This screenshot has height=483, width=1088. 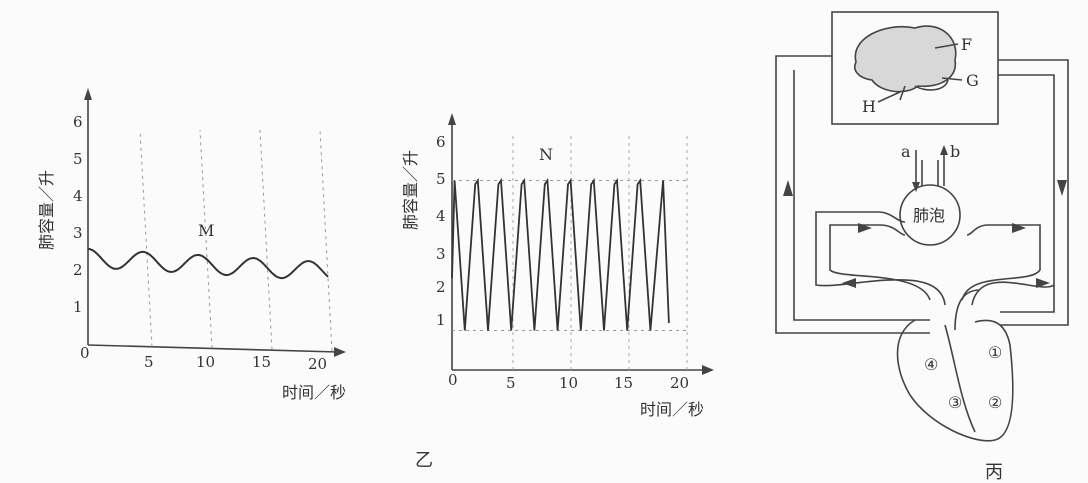 I want to click on chart-m-ytick: 1, so click(x=78, y=307).